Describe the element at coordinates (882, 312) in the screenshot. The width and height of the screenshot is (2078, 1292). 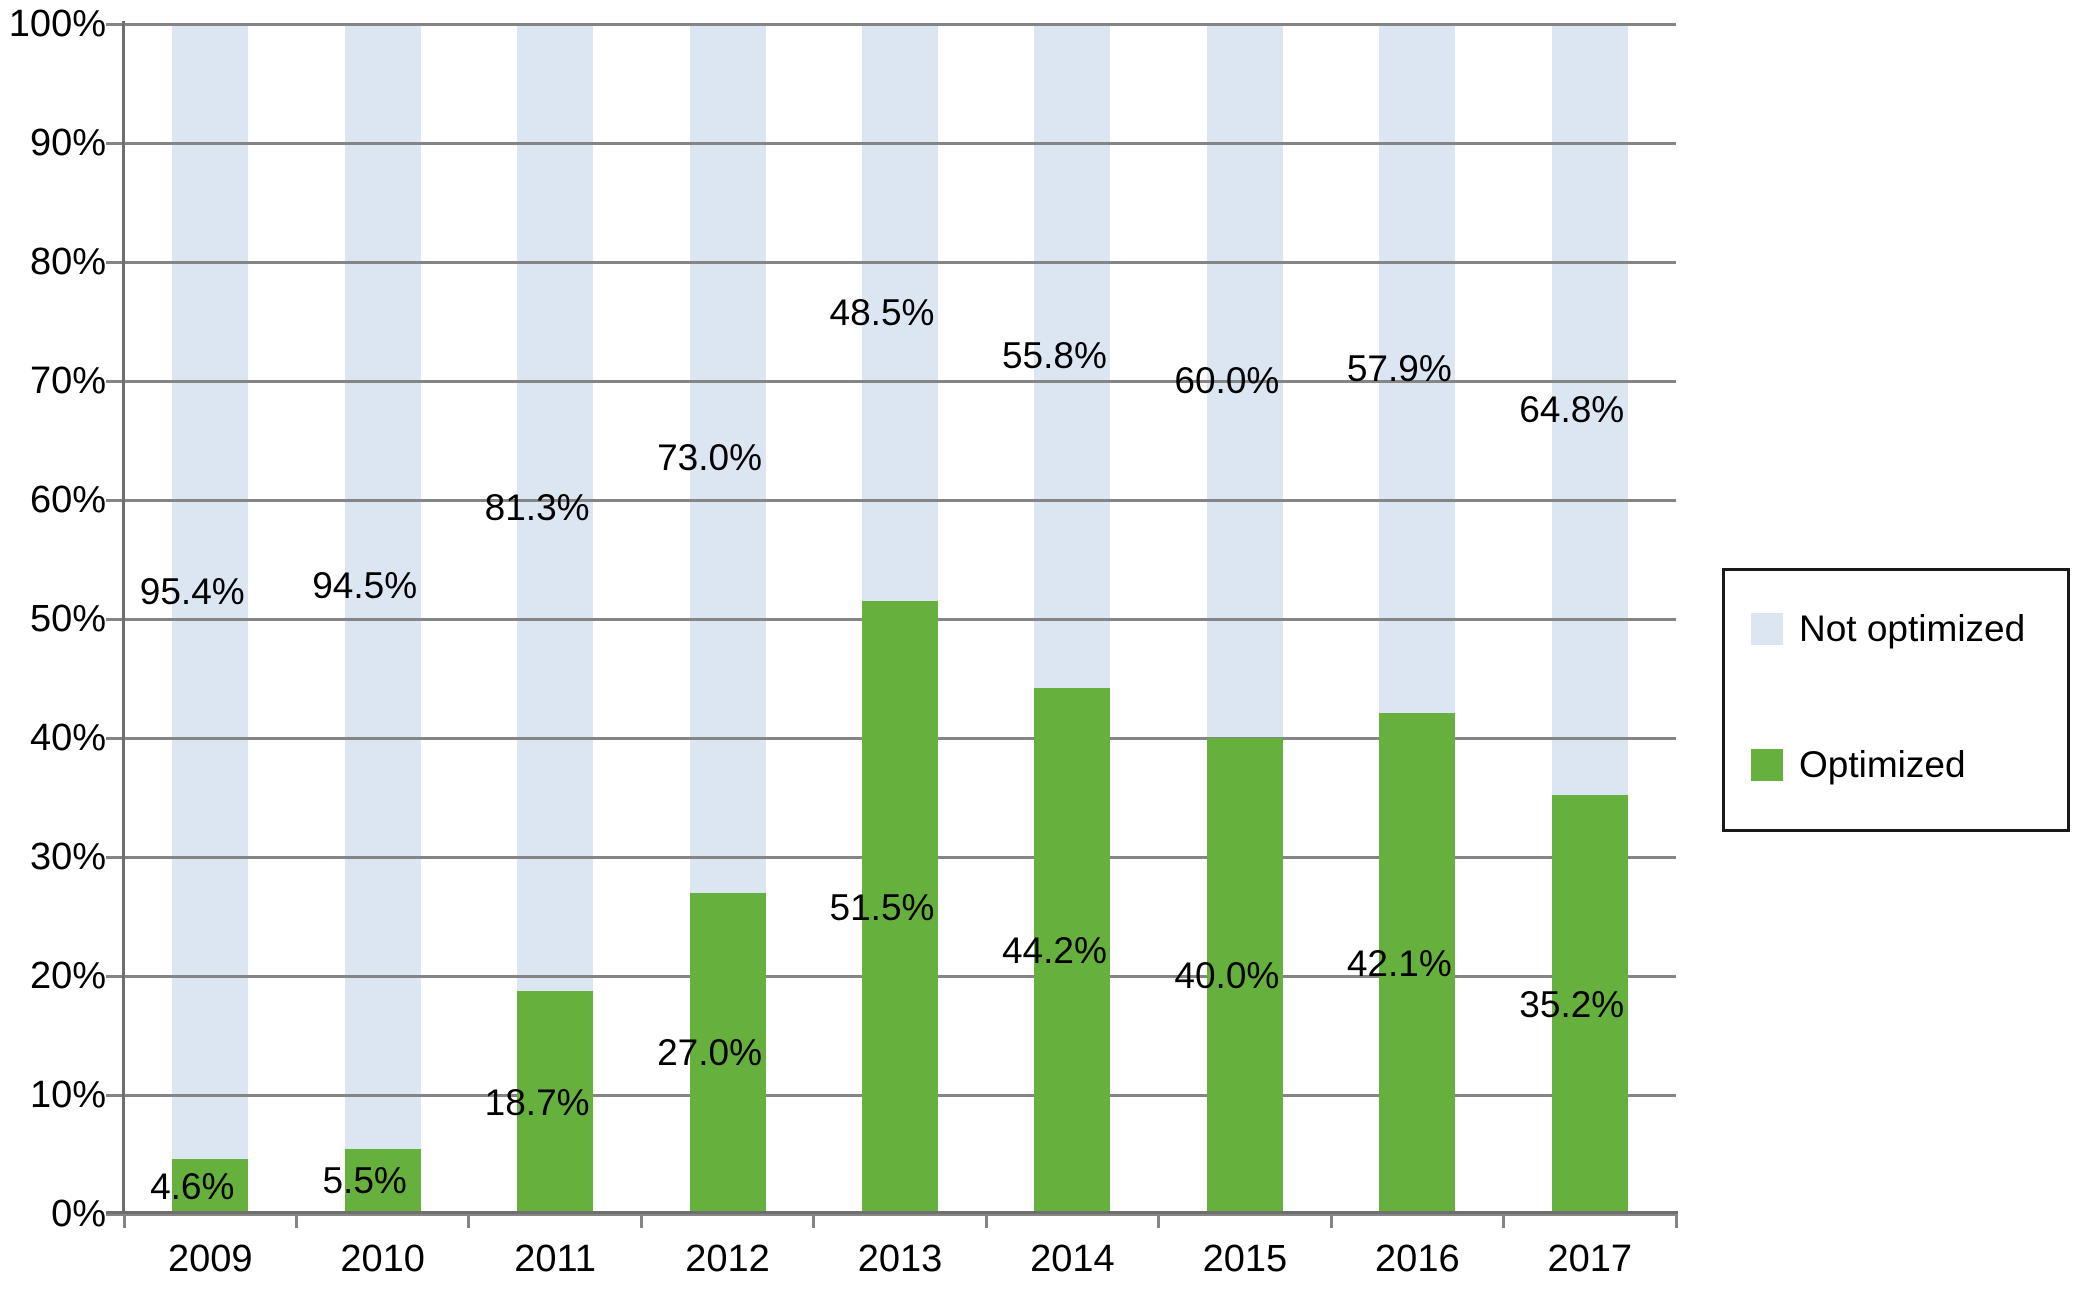
I see `data-label-not-optimized: 48.5%` at that location.